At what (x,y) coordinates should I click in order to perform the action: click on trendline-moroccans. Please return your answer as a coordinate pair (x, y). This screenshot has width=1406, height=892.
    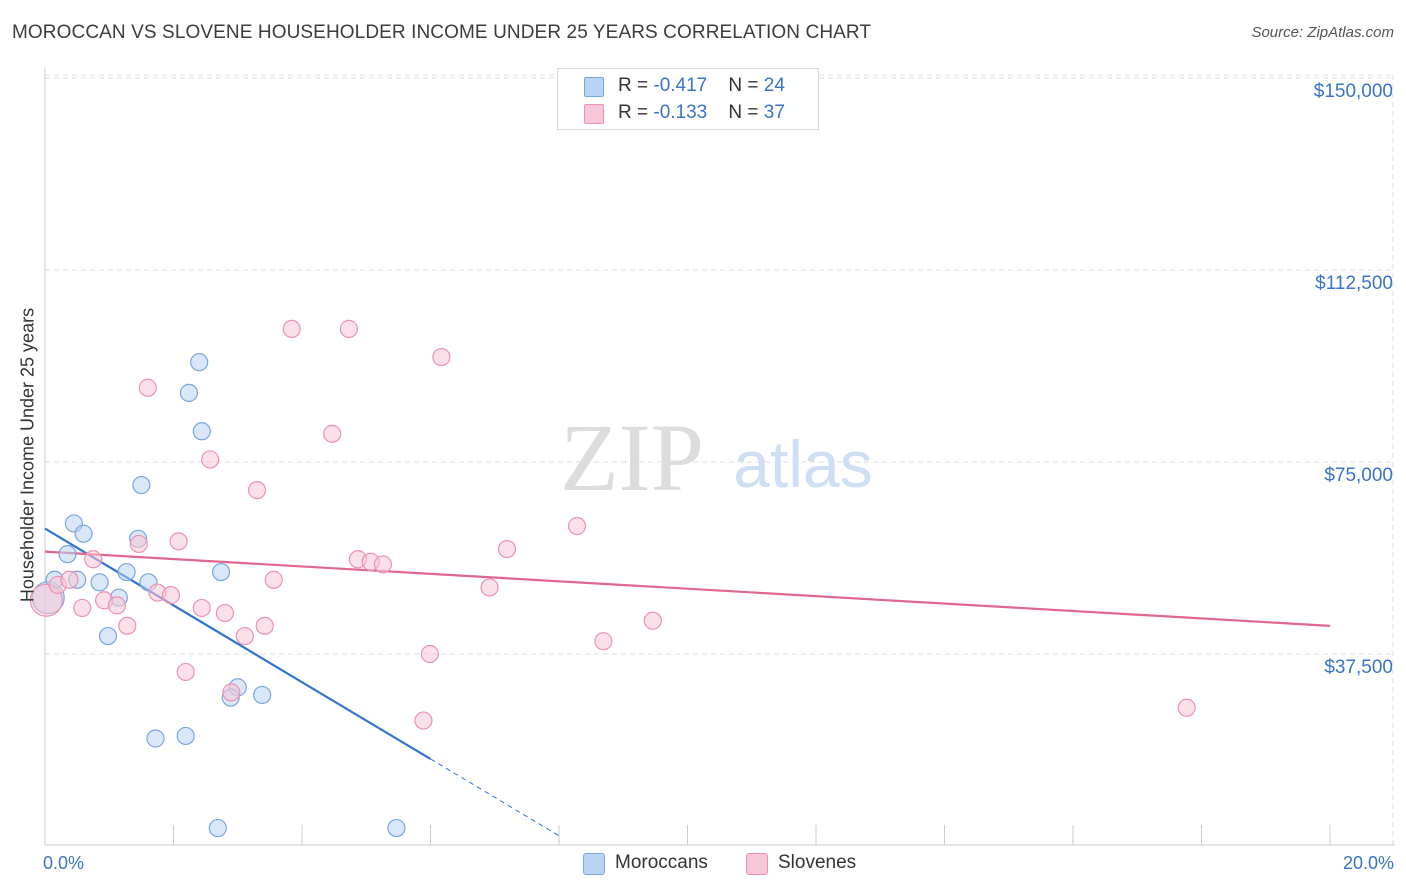
    Looking at the image, I should click on (238, 643).